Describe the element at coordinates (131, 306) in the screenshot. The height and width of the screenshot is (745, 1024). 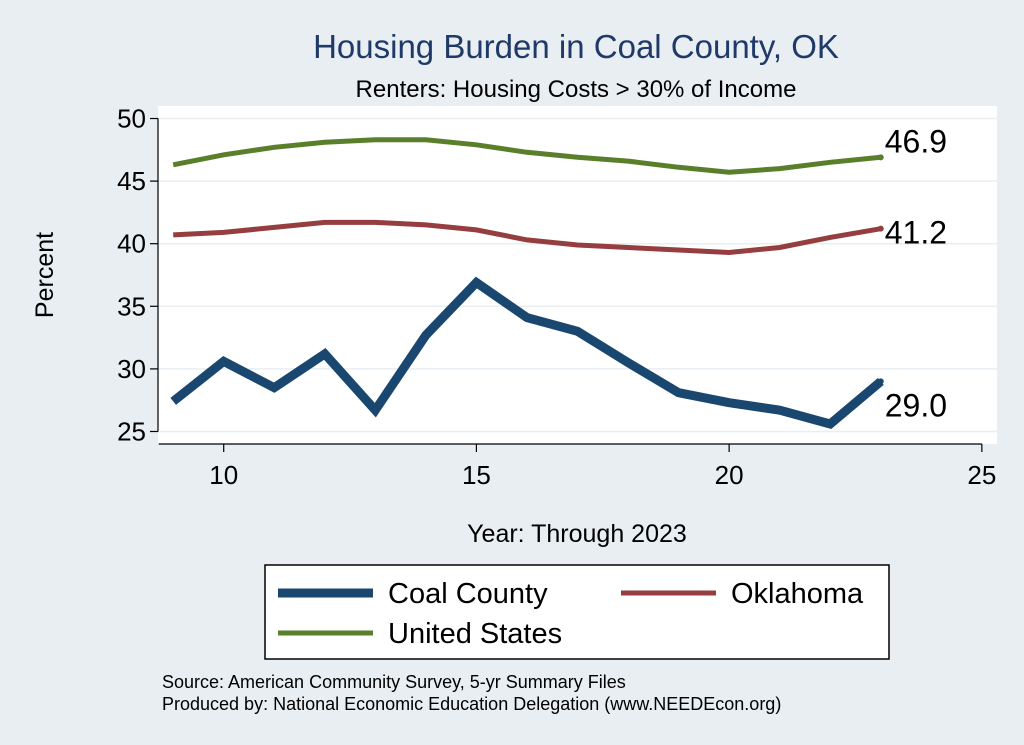
I see `y-tick-label-35: 35` at that location.